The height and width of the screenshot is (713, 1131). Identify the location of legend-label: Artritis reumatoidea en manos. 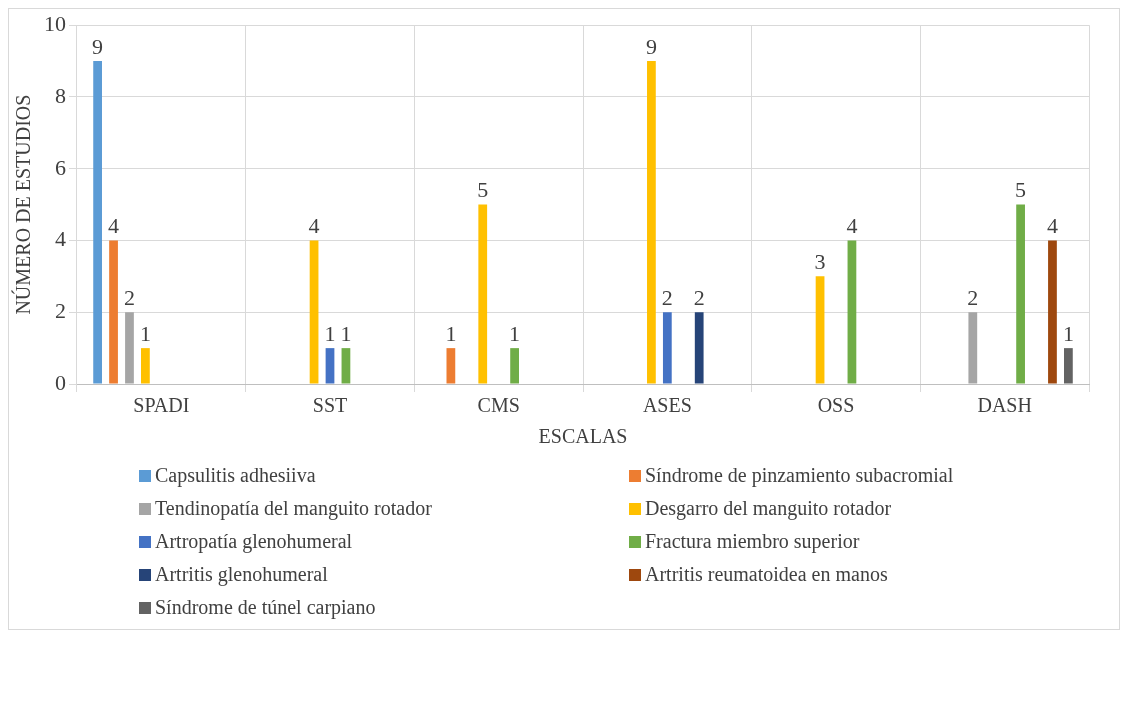
(766, 574).